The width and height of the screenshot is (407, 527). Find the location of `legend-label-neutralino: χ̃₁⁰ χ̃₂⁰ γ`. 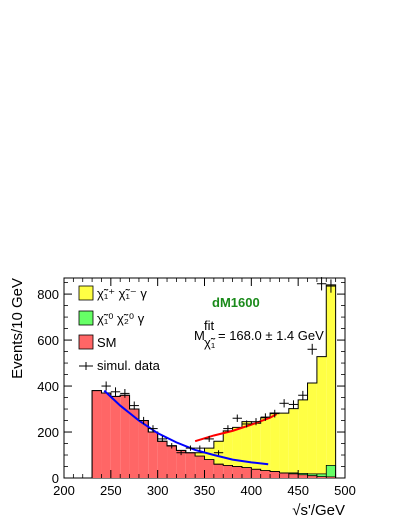

legend-label-neutralino: χ̃₁⁰ χ̃₂⁰ γ is located at coordinates (121, 318).